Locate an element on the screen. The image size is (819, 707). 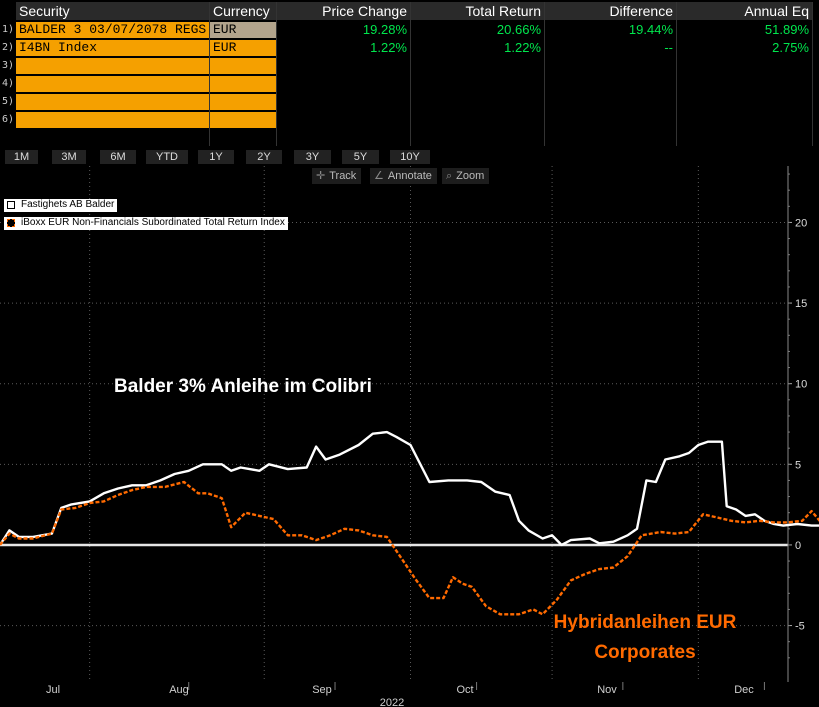
range-button-3m: 3M is located at coordinates (69, 157).